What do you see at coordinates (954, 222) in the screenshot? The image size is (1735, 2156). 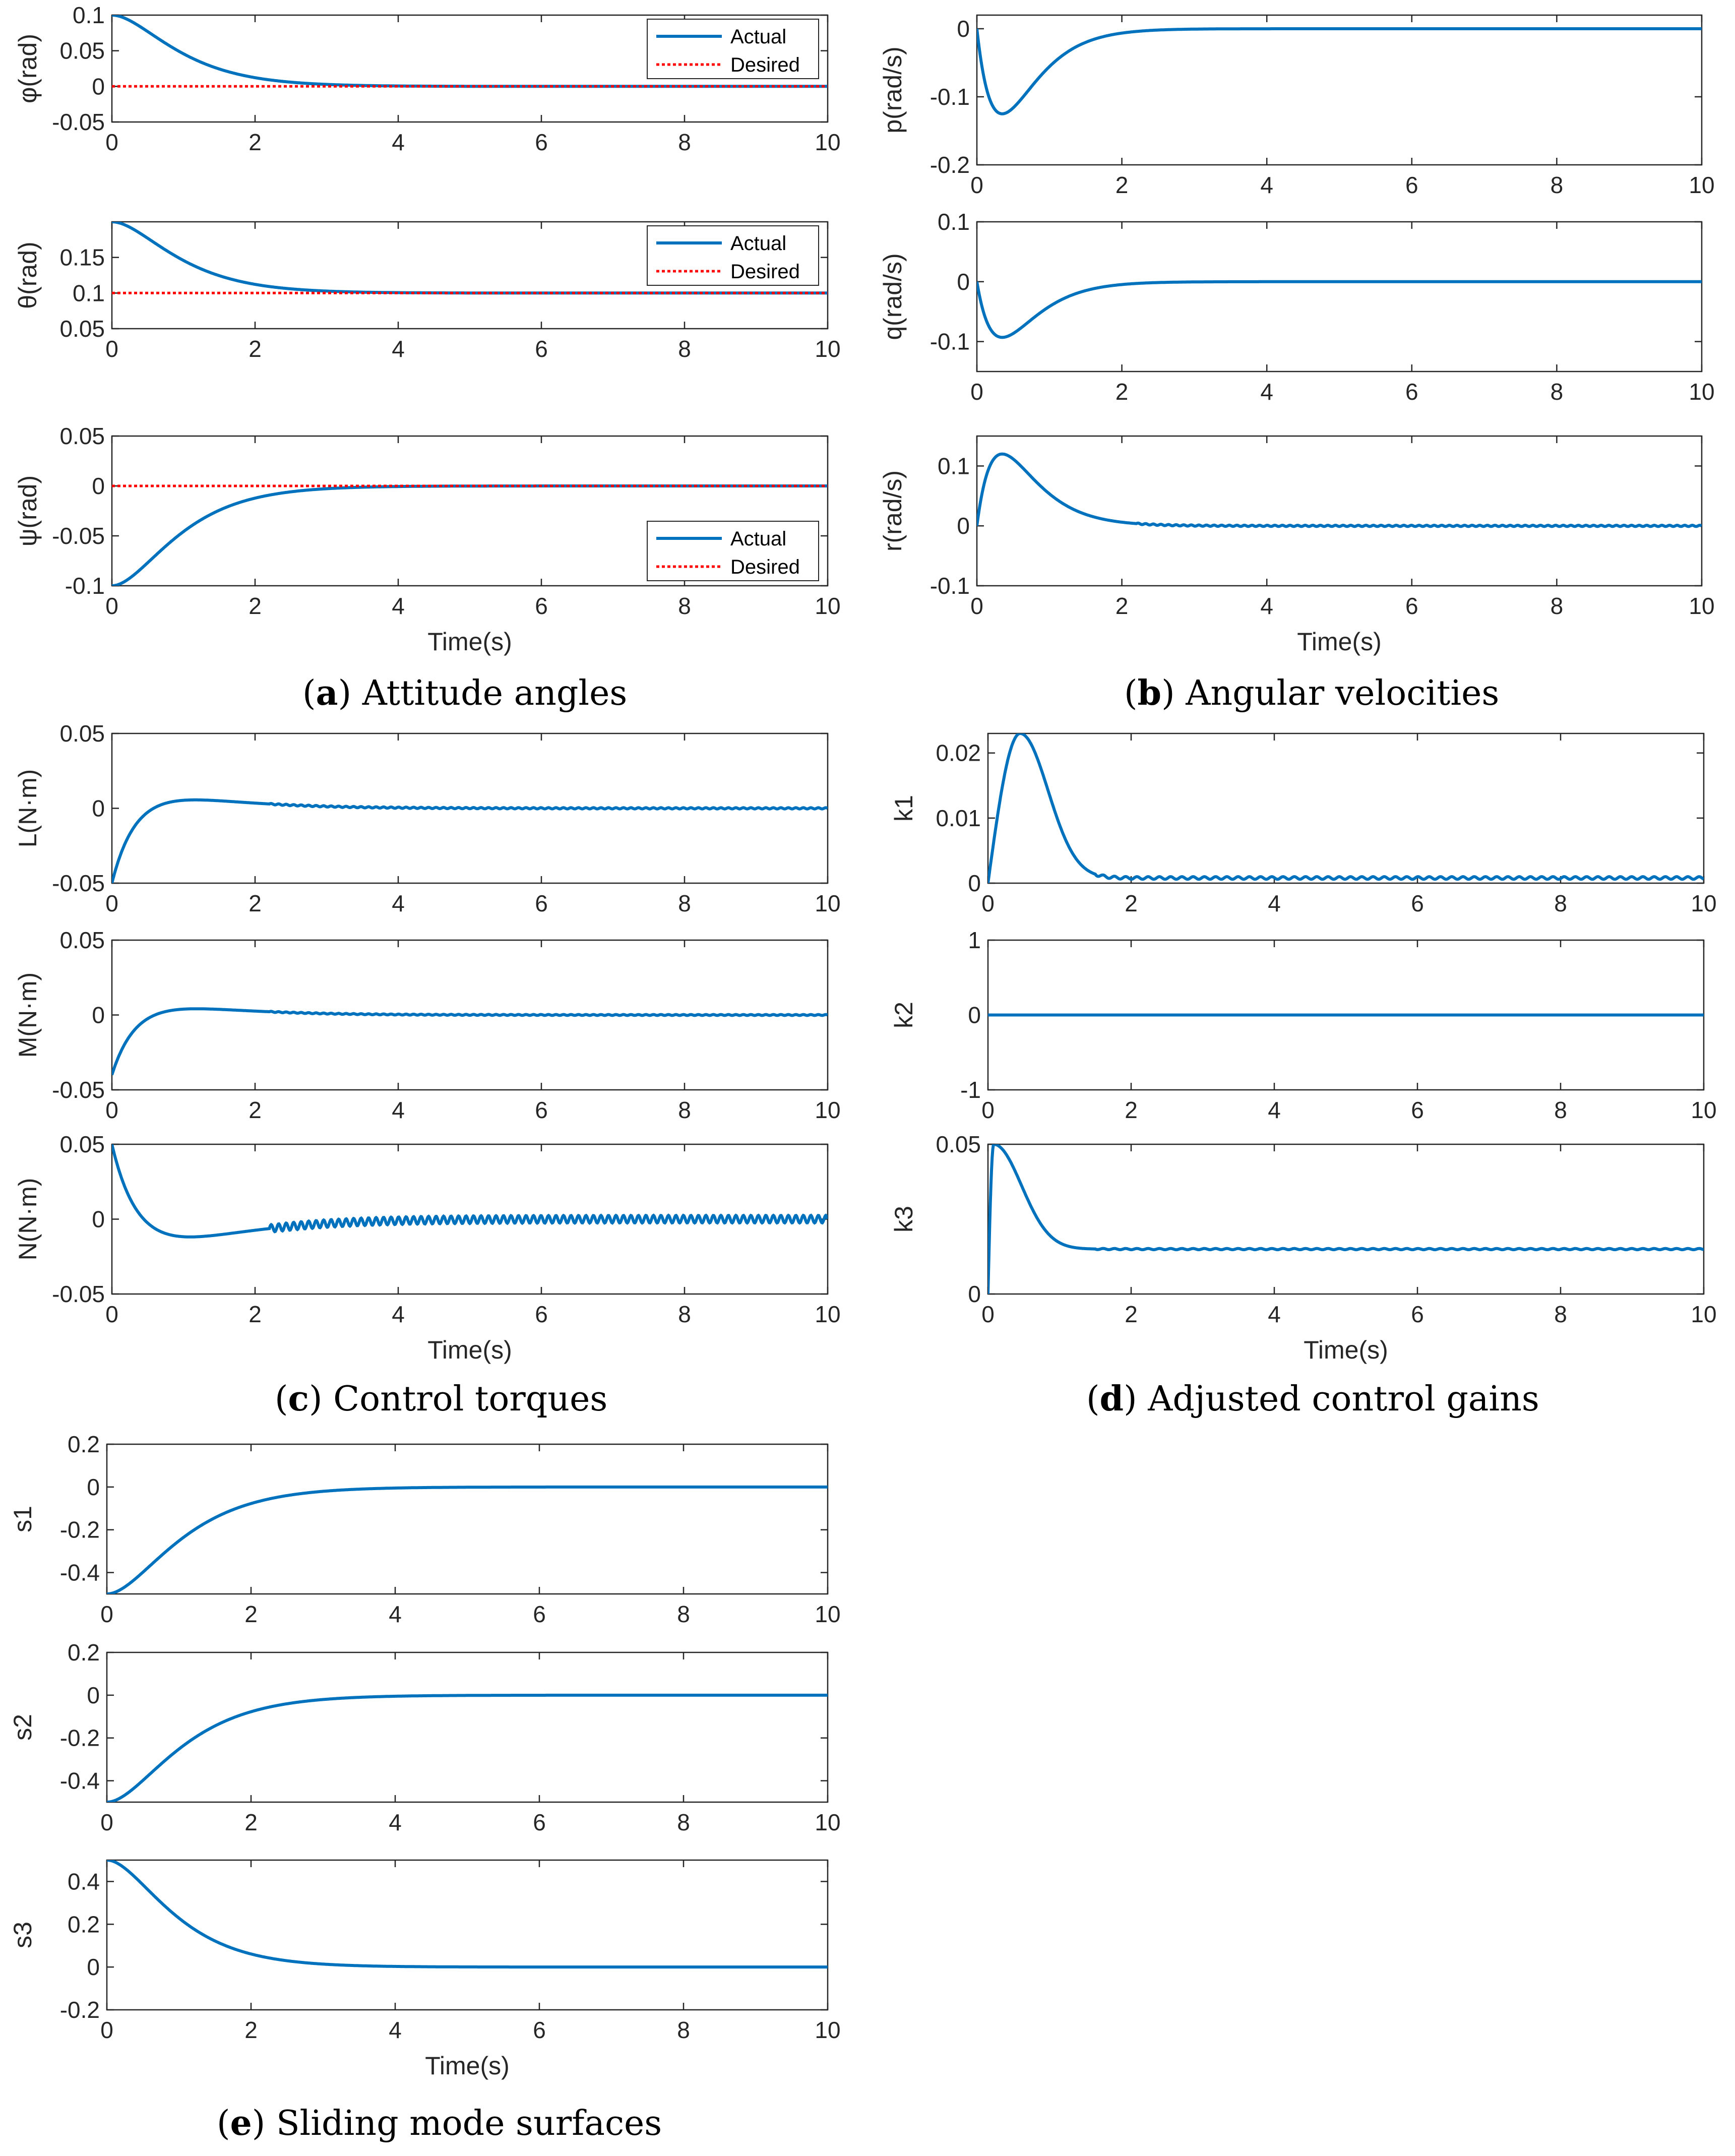 I see `y-tick-label: 0.1` at bounding box center [954, 222].